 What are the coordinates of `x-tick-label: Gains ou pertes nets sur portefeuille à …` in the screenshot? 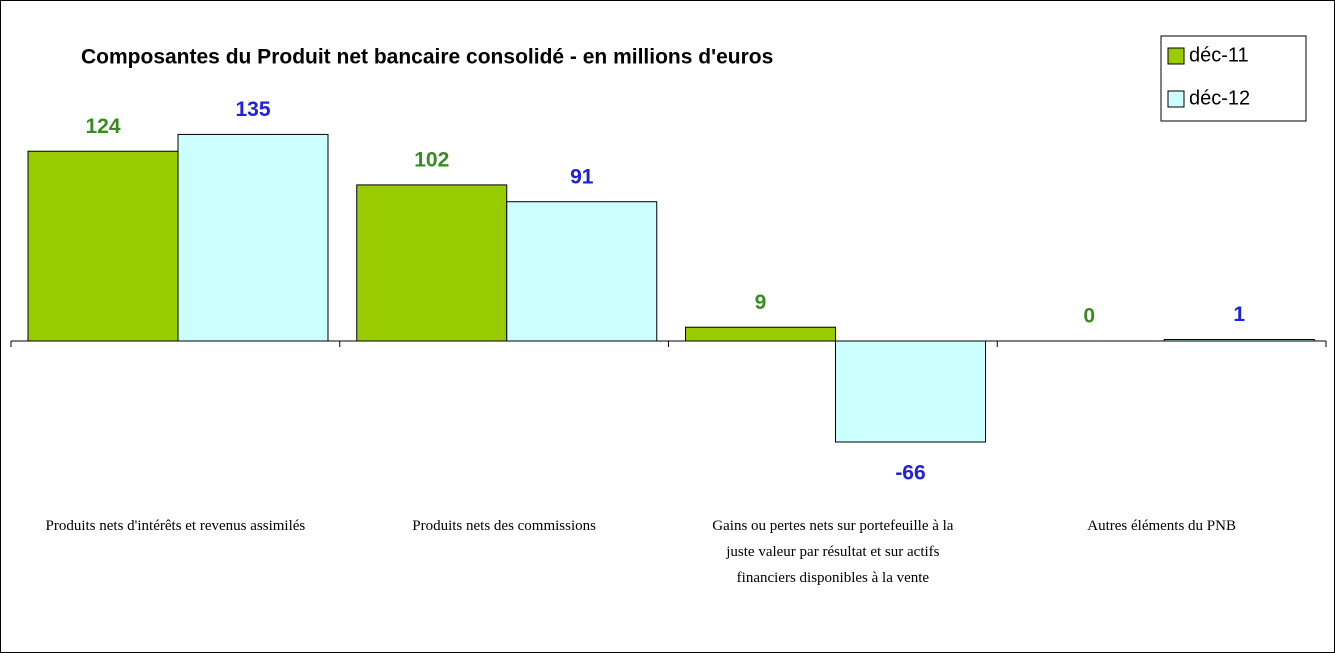 It's located at (833, 552).